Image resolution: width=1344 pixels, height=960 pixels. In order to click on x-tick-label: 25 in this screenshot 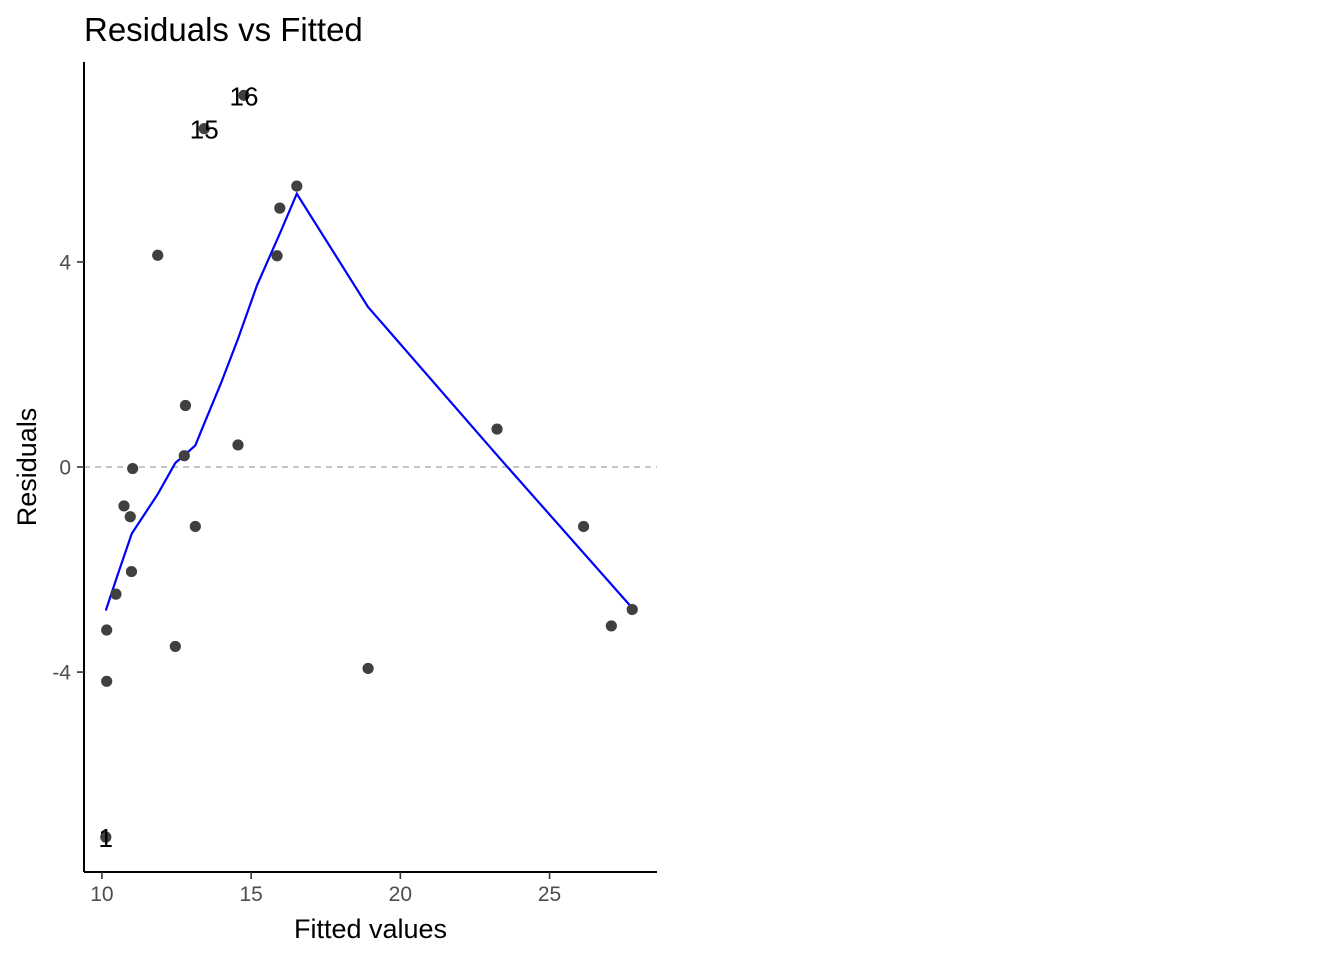, I will do `click(549, 894)`.